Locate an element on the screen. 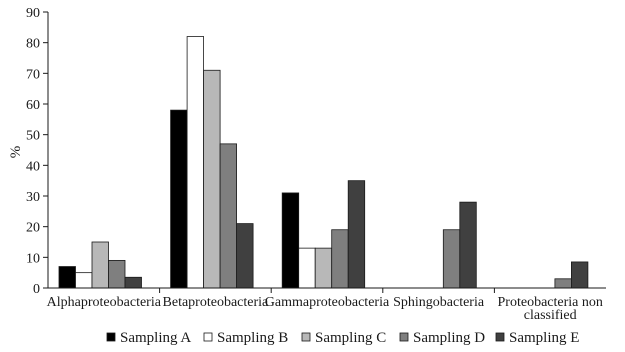 The width and height of the screenshot is (625, 352). y-tick-label: 0 is located at coordinates (36, 289).